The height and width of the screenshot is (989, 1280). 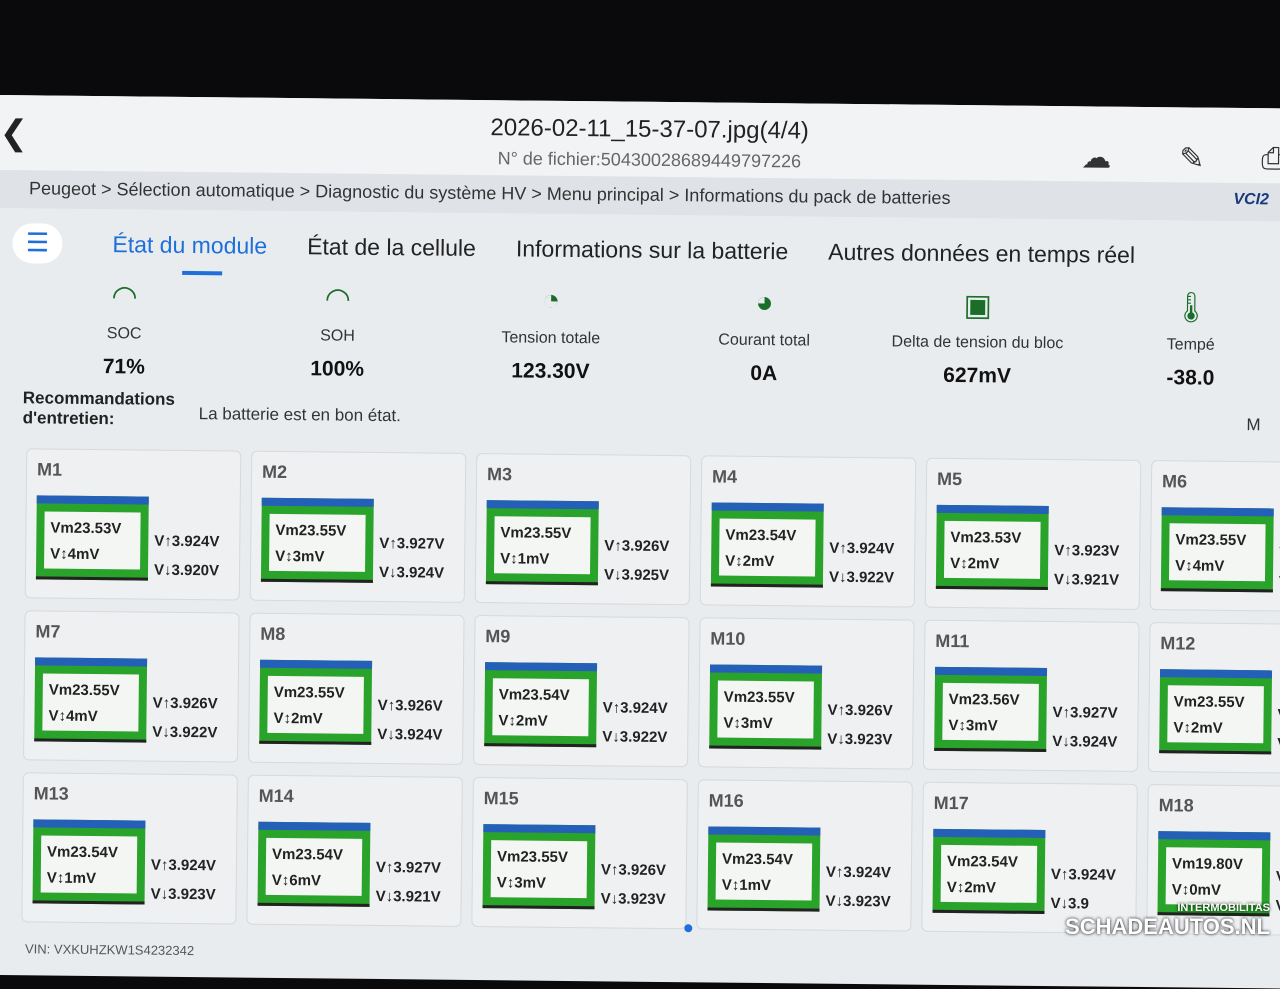 I want to click on module-name: M3, so click(x=499, y=474).